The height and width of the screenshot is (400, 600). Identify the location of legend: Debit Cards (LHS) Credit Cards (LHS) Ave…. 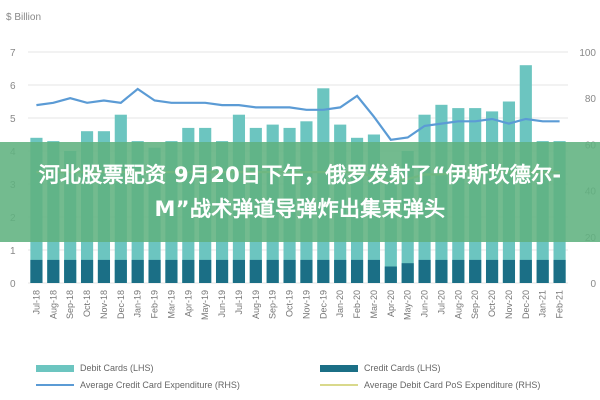
(300, 377).